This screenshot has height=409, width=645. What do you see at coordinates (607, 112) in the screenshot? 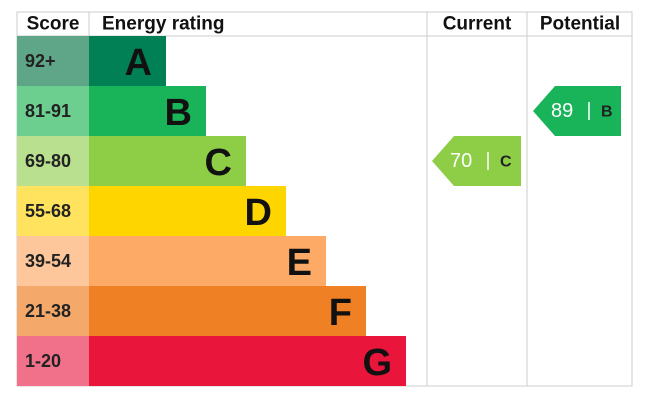
I see `potential-letter: B` at bounding box center [607, 112].